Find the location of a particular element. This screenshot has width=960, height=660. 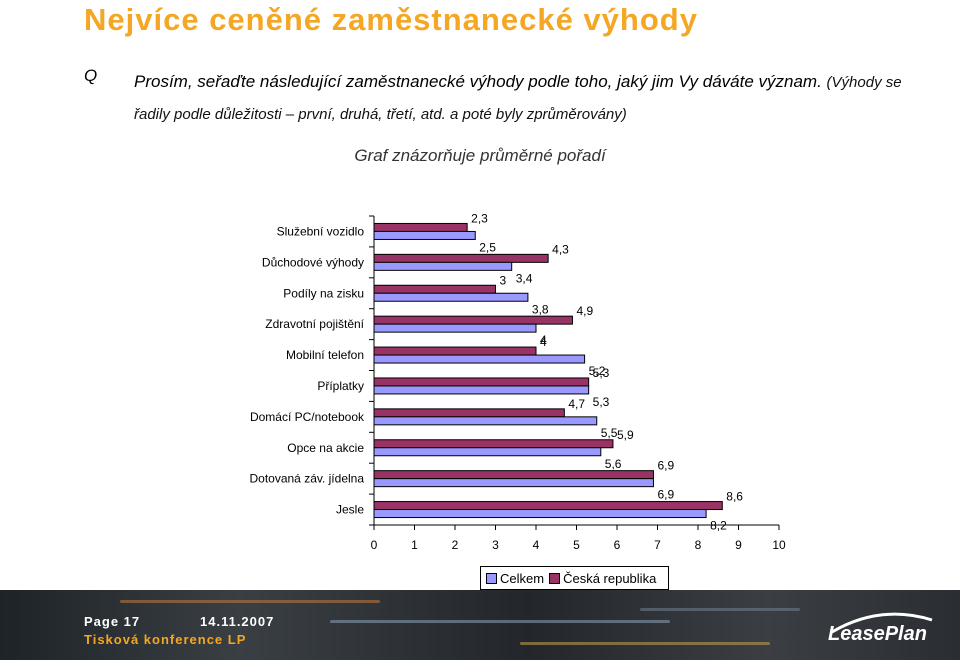

category-label: Opce na akcie is located at coordinates (325, 448).